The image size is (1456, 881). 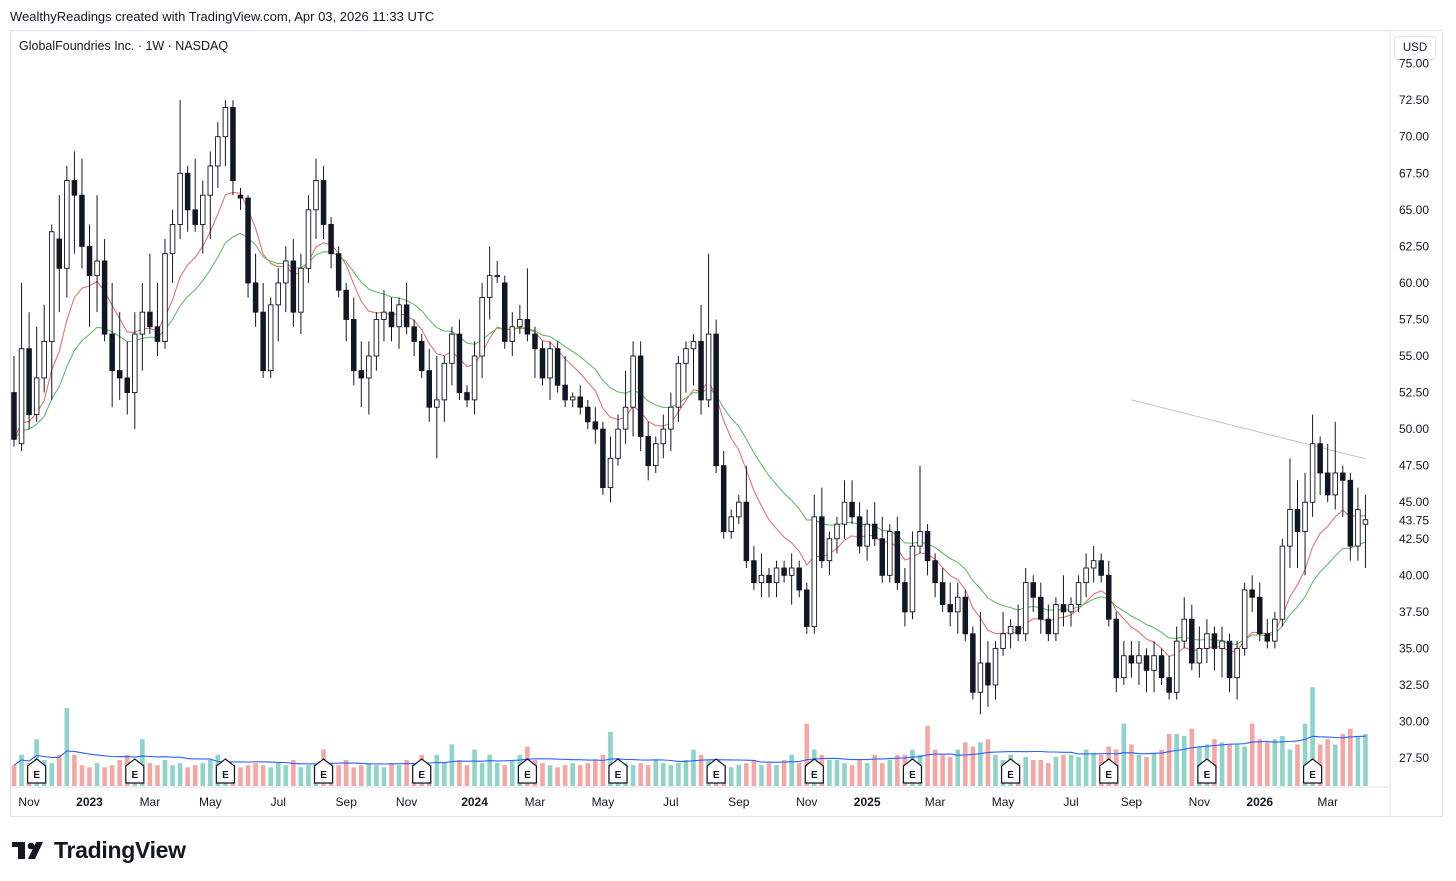 I want to click on tradingview-logo: TradingView, so click(x=99, y=850).